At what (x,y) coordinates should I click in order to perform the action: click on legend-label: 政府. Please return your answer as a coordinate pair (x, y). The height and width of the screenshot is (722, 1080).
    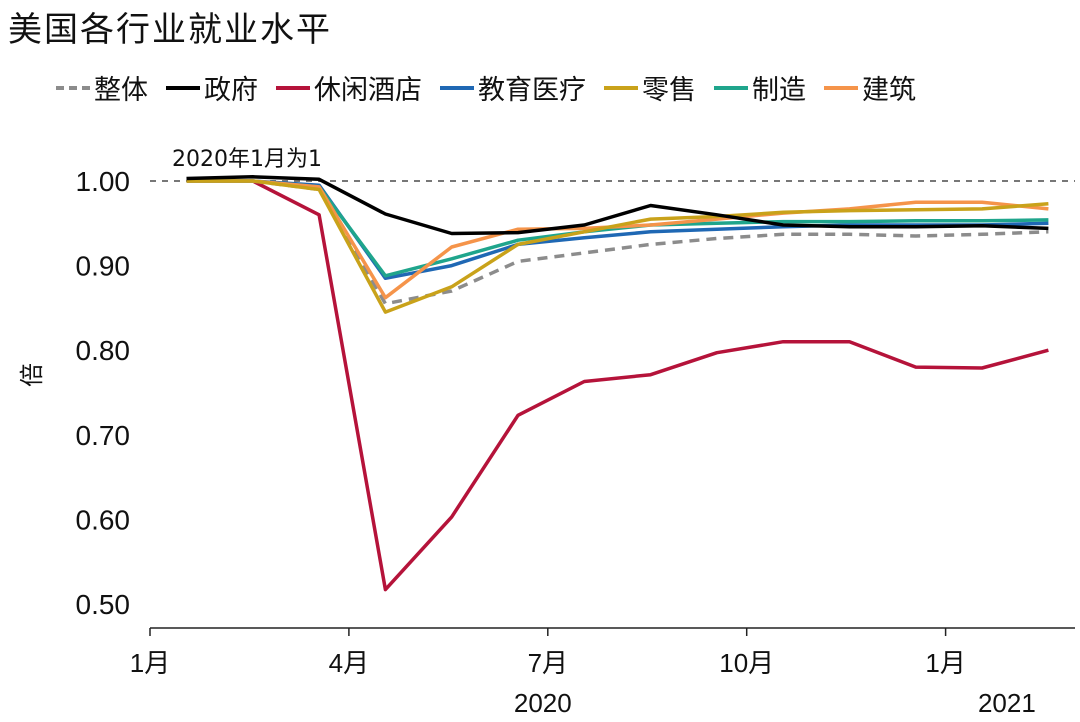
    Looking at the image, I should click on (231, 90).